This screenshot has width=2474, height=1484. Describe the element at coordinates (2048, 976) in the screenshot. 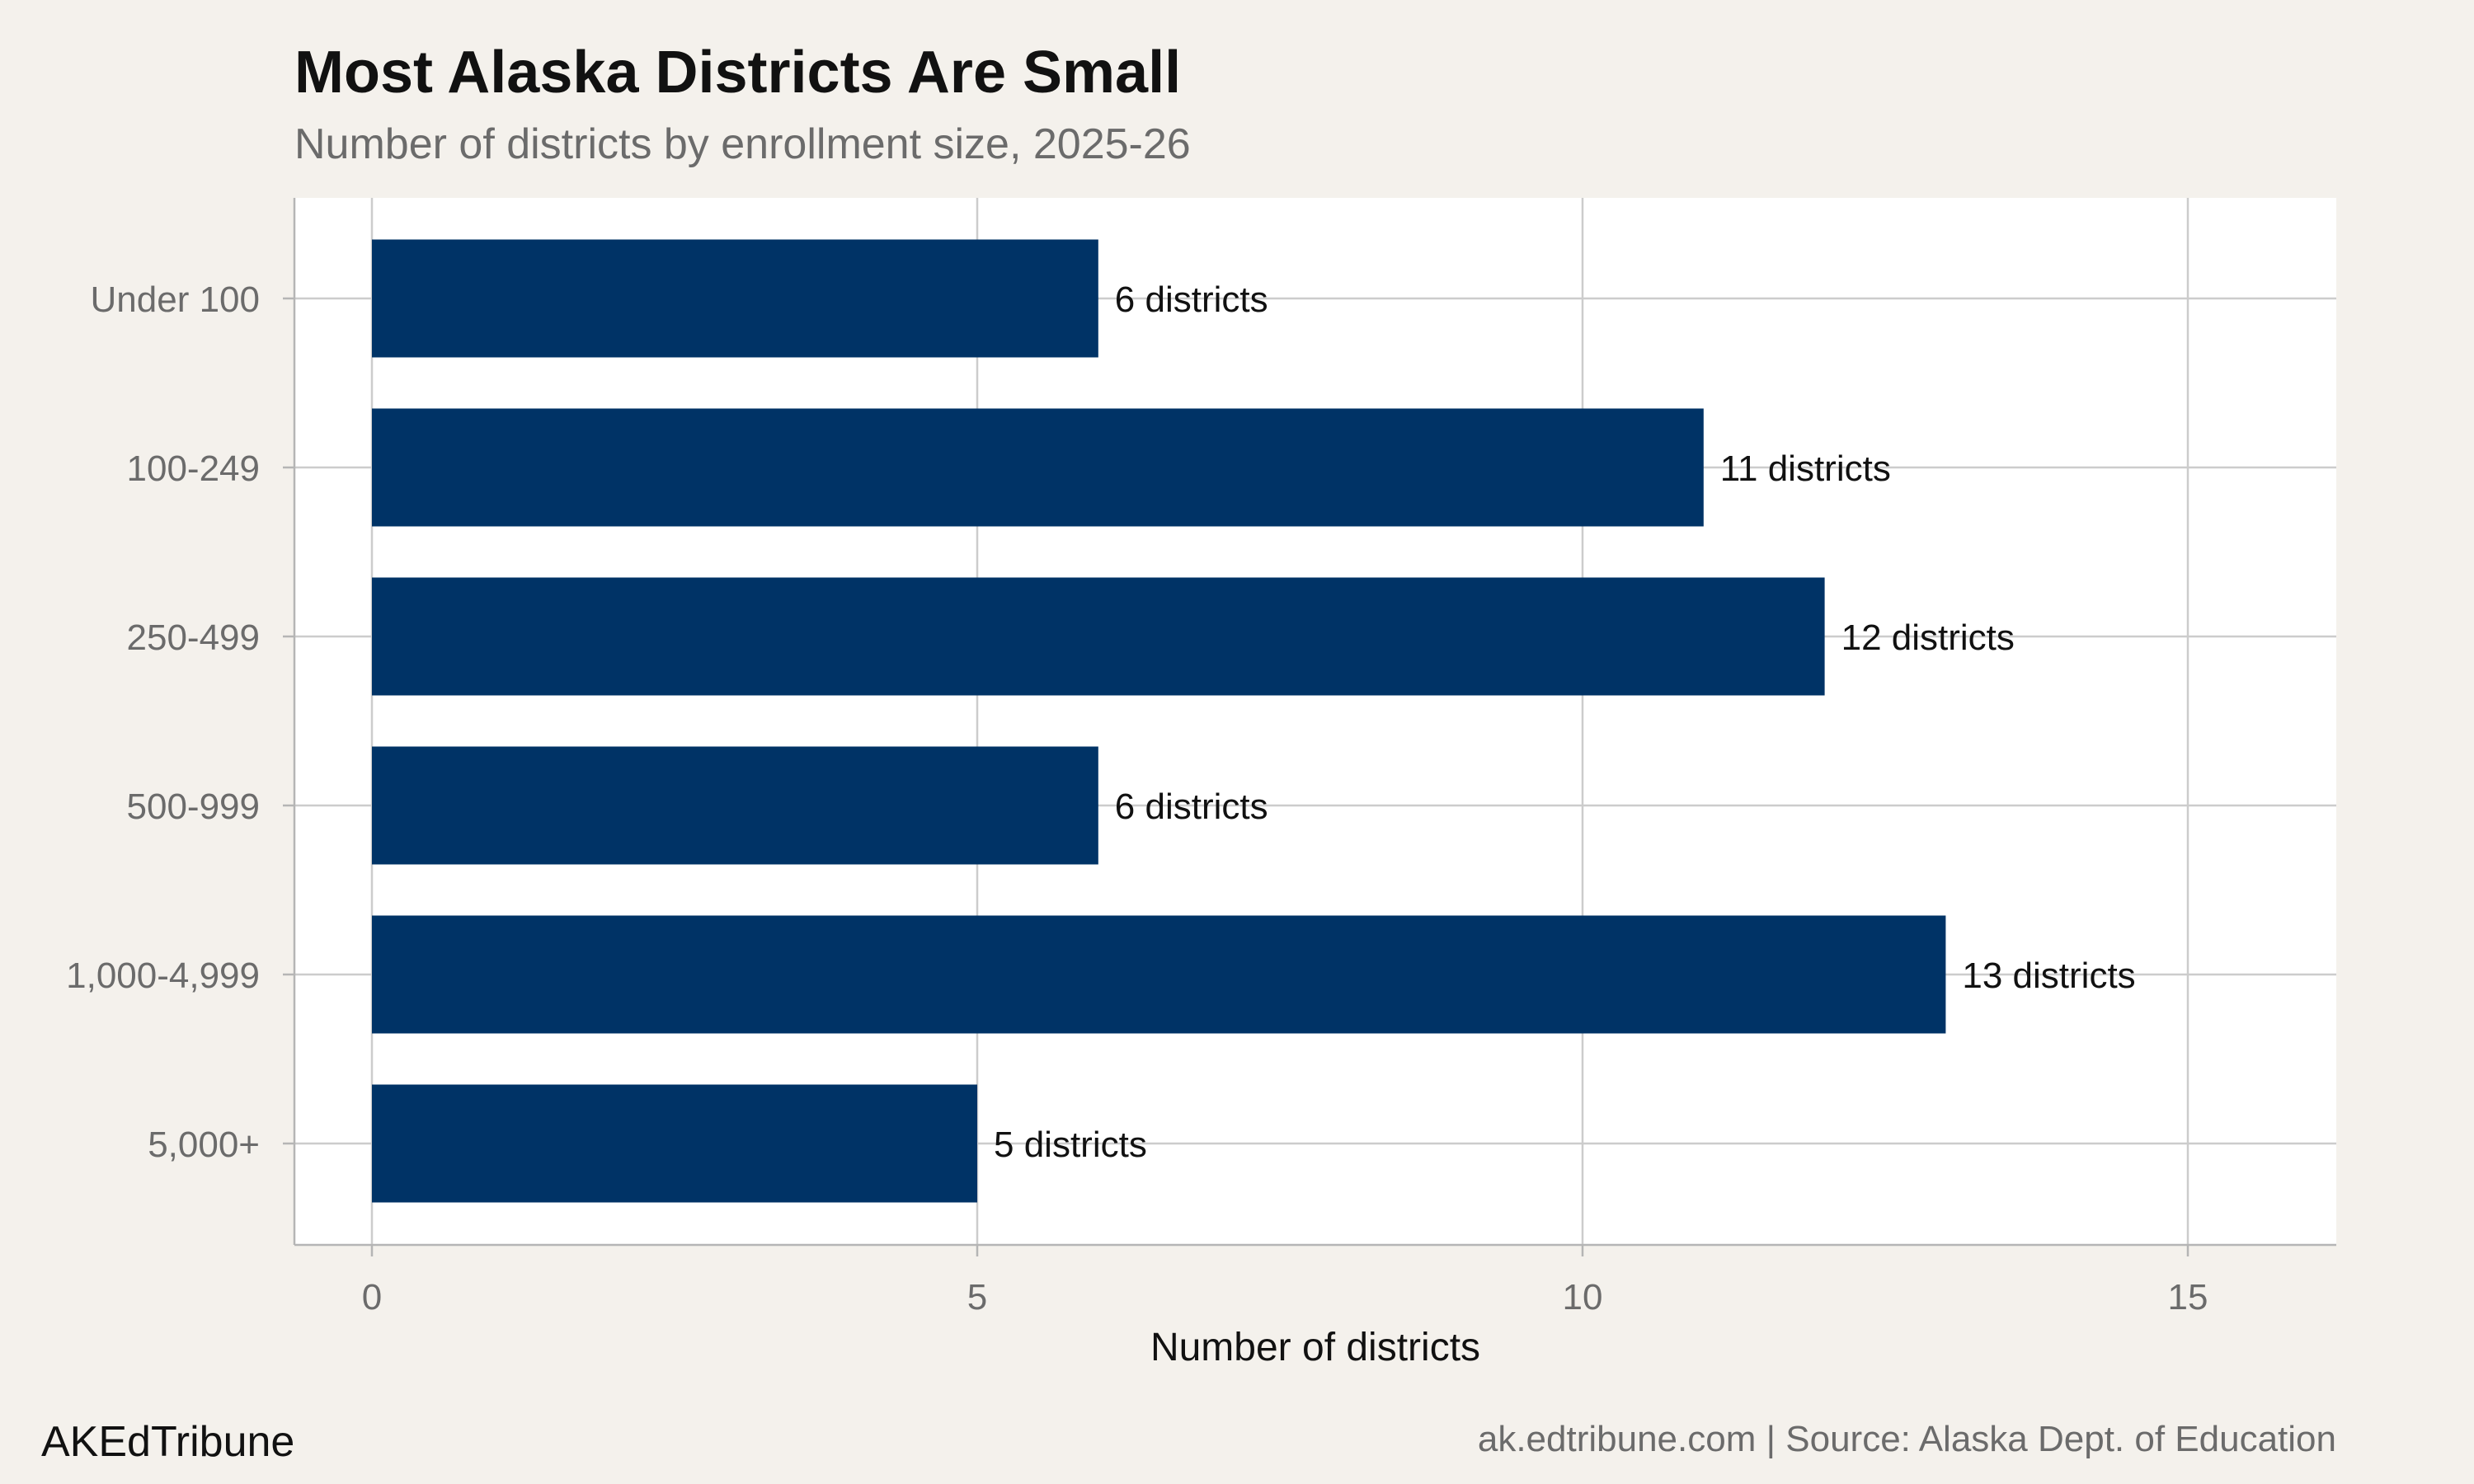

I see `bar-value-label: 13 districts` at that location.